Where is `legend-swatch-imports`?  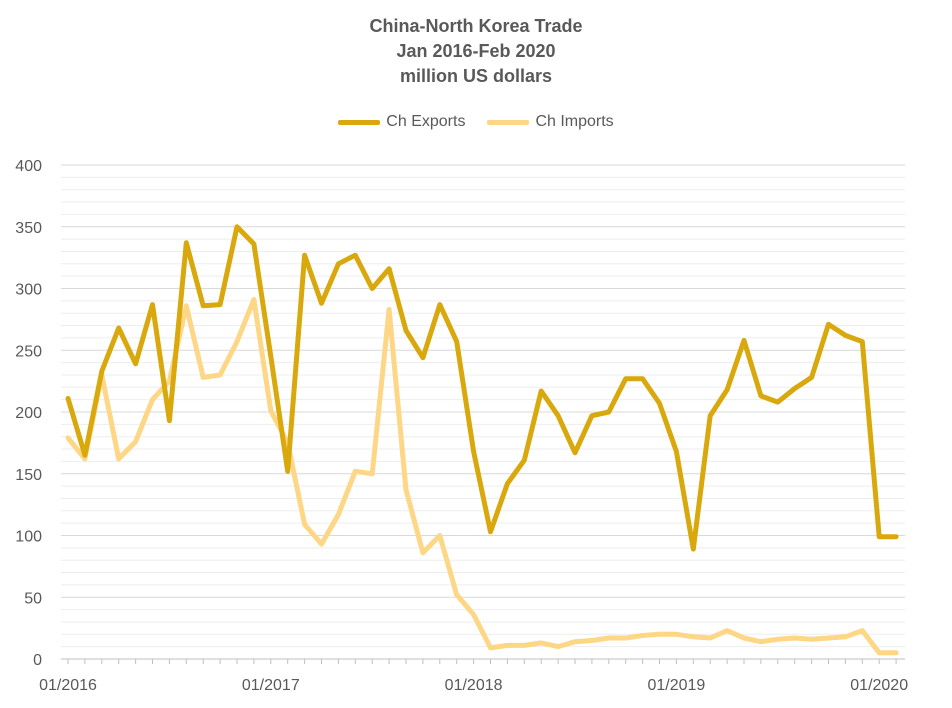 legend-swatch-imports is located at coordinates (508, 122).